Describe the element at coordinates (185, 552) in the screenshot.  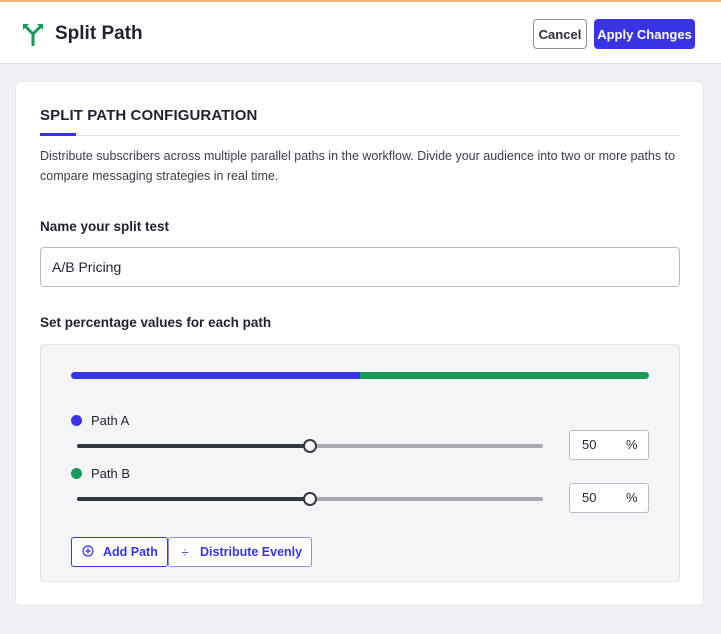
I see `divide-icon: ÷` at that location.